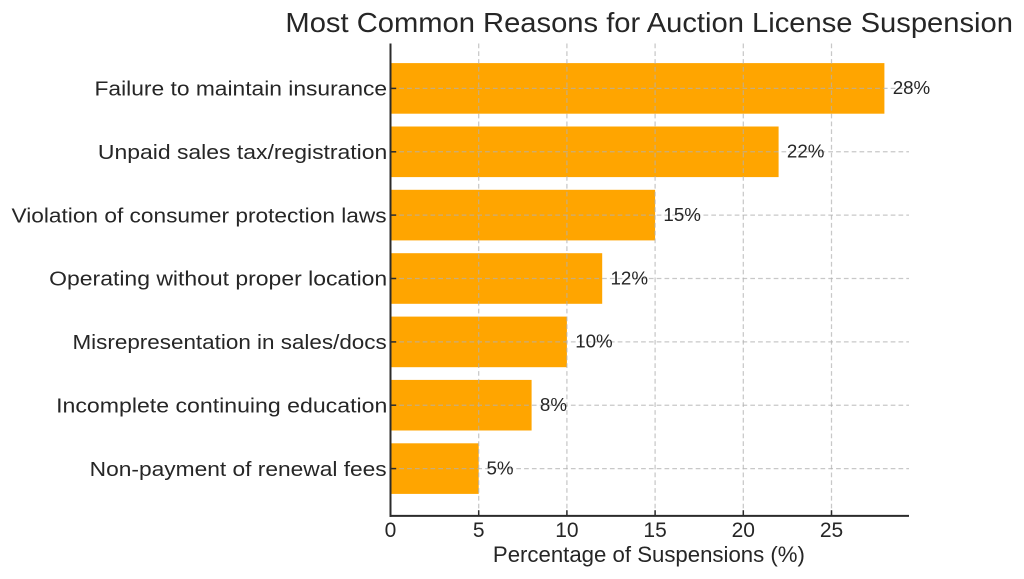  What do you see at coordinates (682, 214) in the screenshot?
I see `svg-text: 15%` at bounding box center [682, 214].